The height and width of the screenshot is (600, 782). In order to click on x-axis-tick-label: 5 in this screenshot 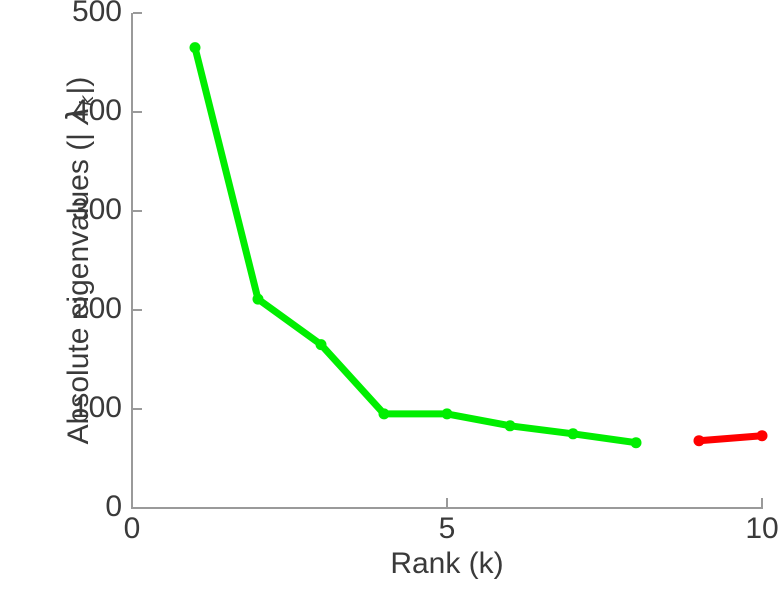, I will do `click(447, 528)`.